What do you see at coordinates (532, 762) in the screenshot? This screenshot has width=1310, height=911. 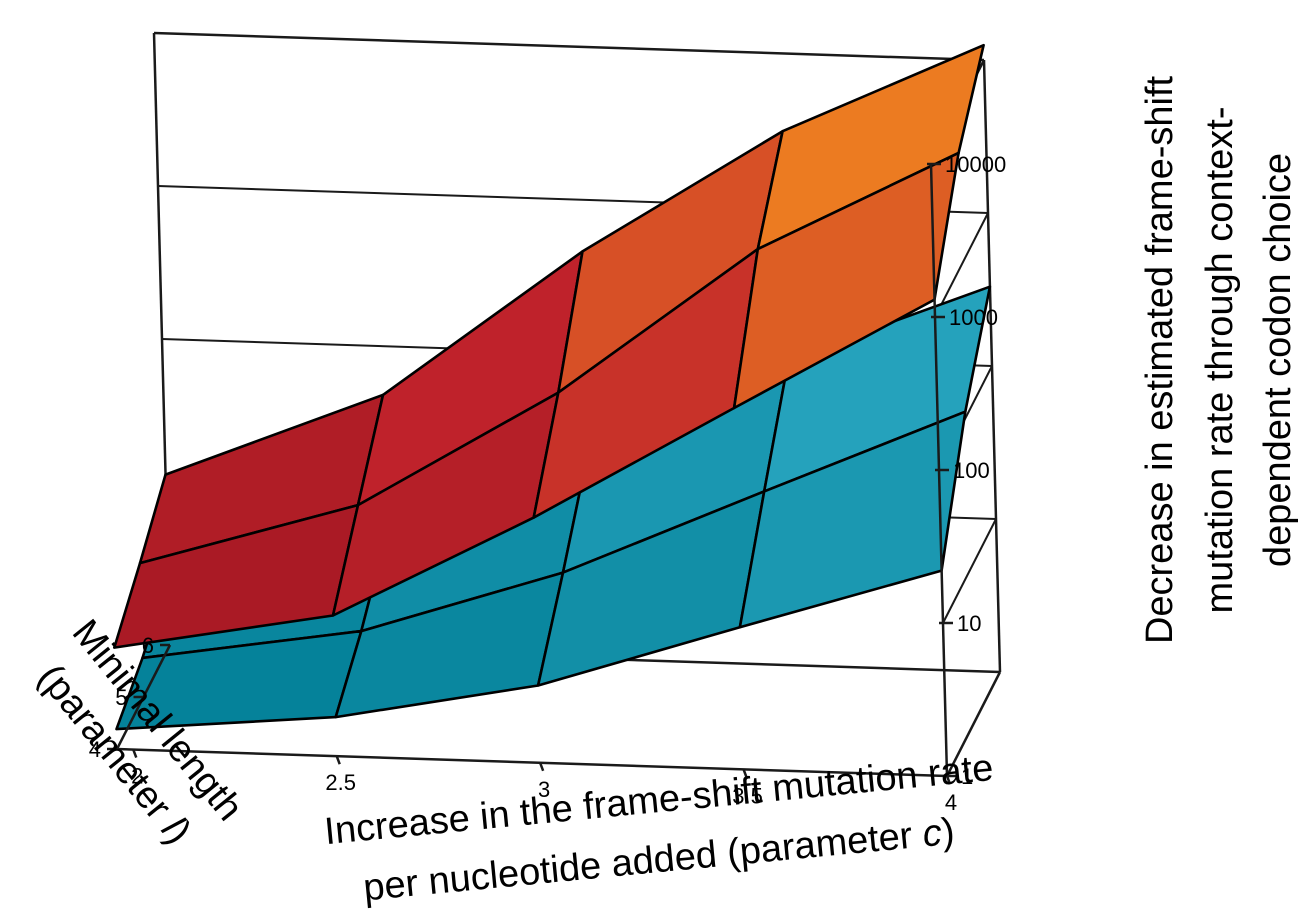 I see `floor-front-edge` at bounding box center [532, 762].